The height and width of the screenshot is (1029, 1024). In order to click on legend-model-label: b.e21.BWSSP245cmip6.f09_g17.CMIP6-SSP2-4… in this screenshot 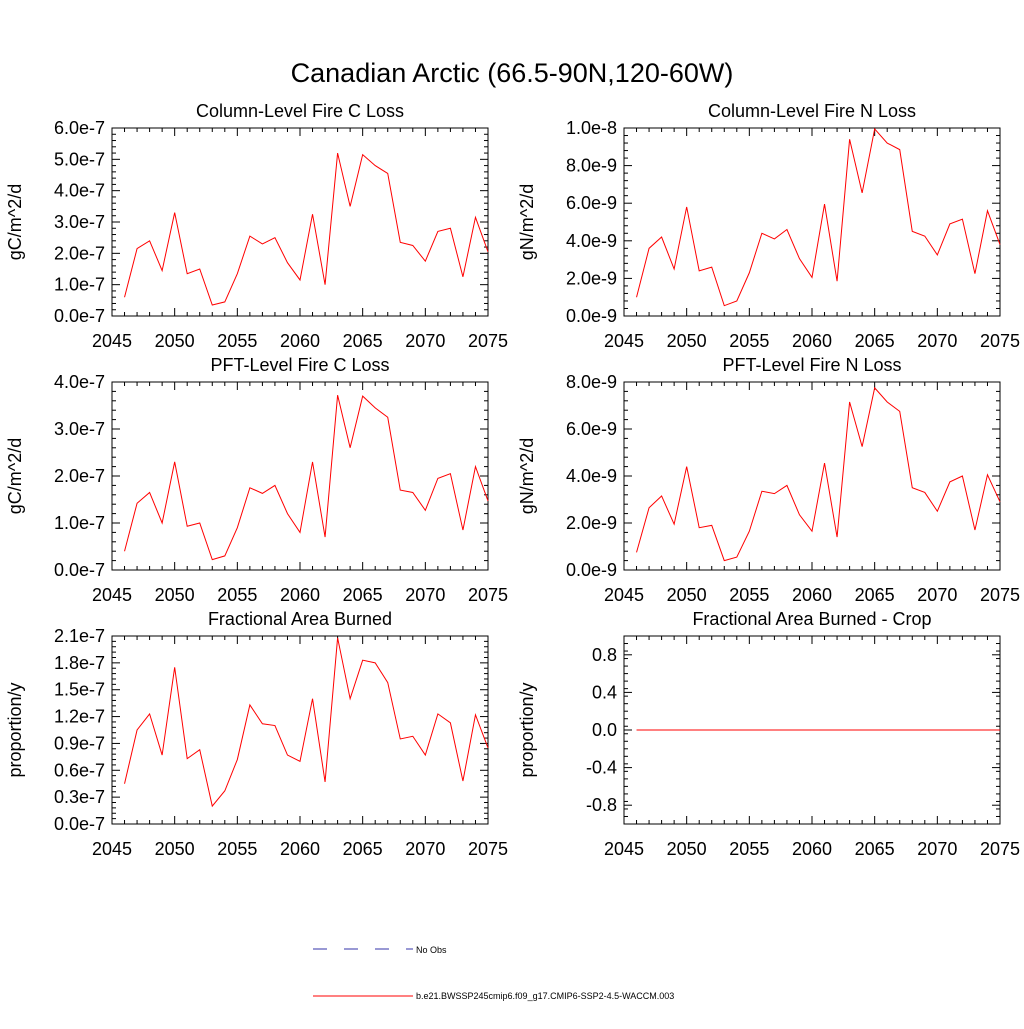, I will do `click(545, 996)`.